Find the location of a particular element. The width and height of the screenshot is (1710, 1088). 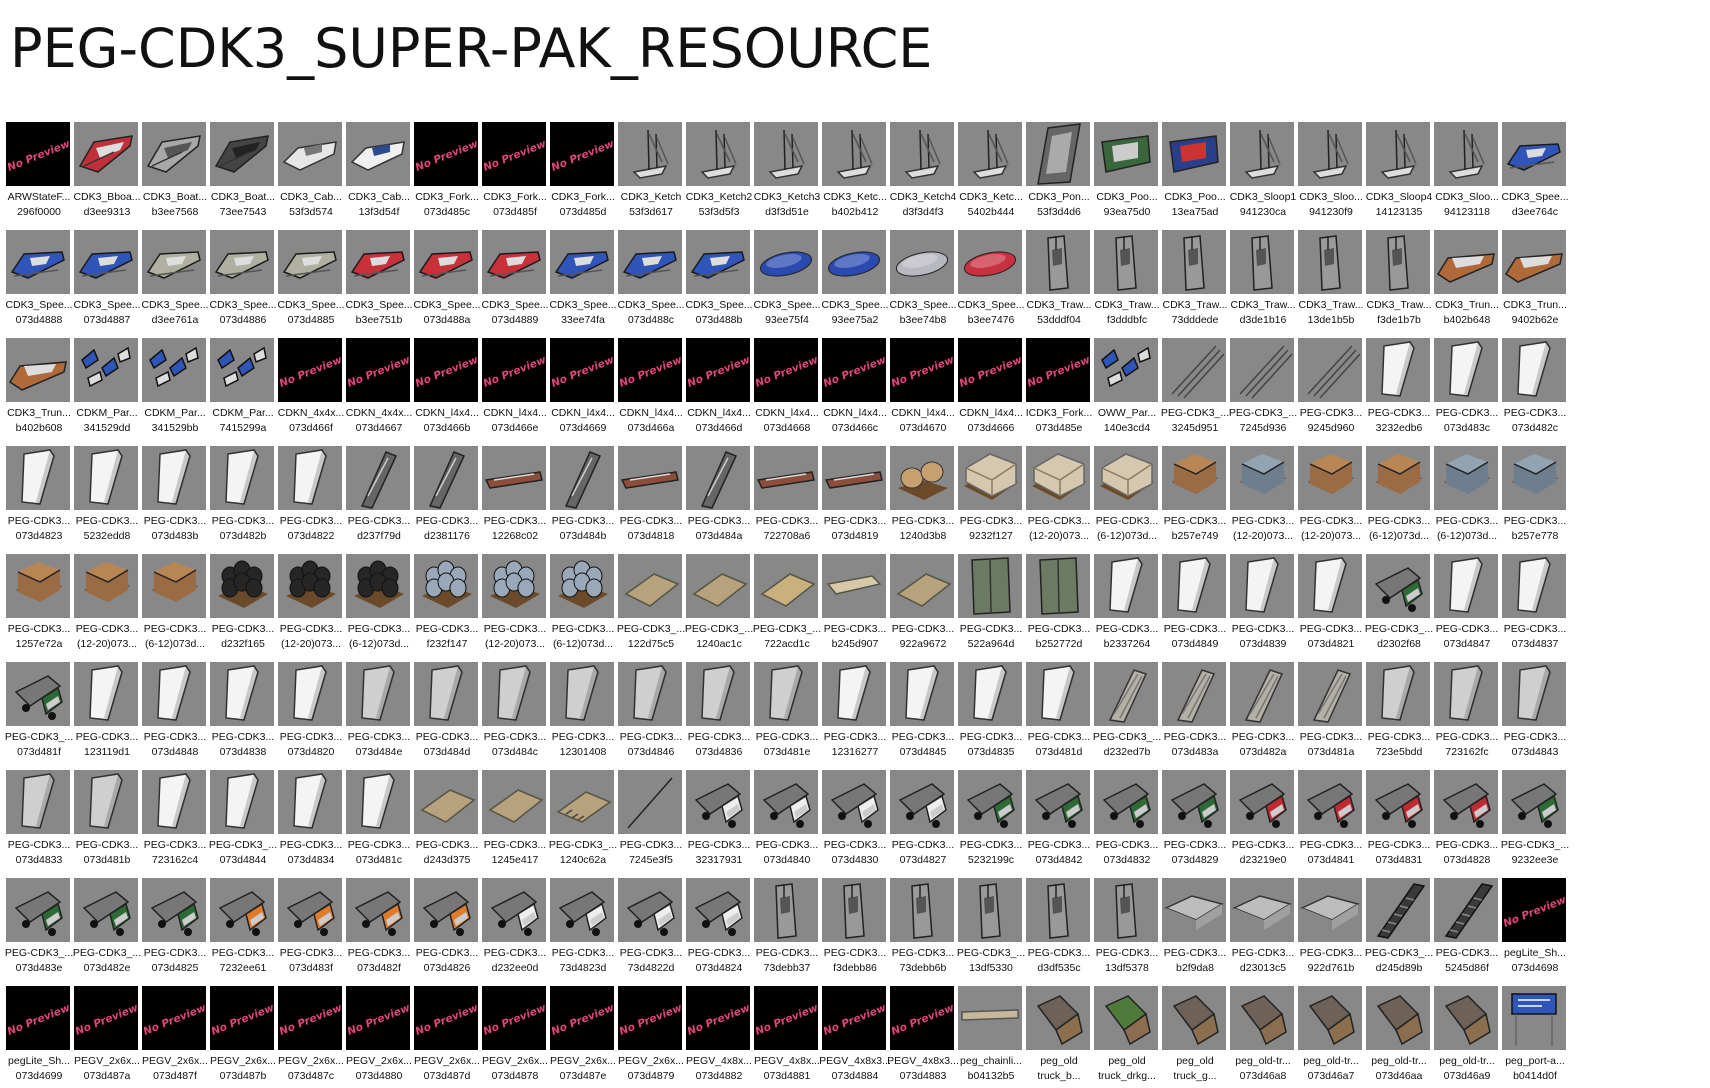

file-thumbnail-item: CDK3_Spee... 073d488b is located at coordinates (719, 281).